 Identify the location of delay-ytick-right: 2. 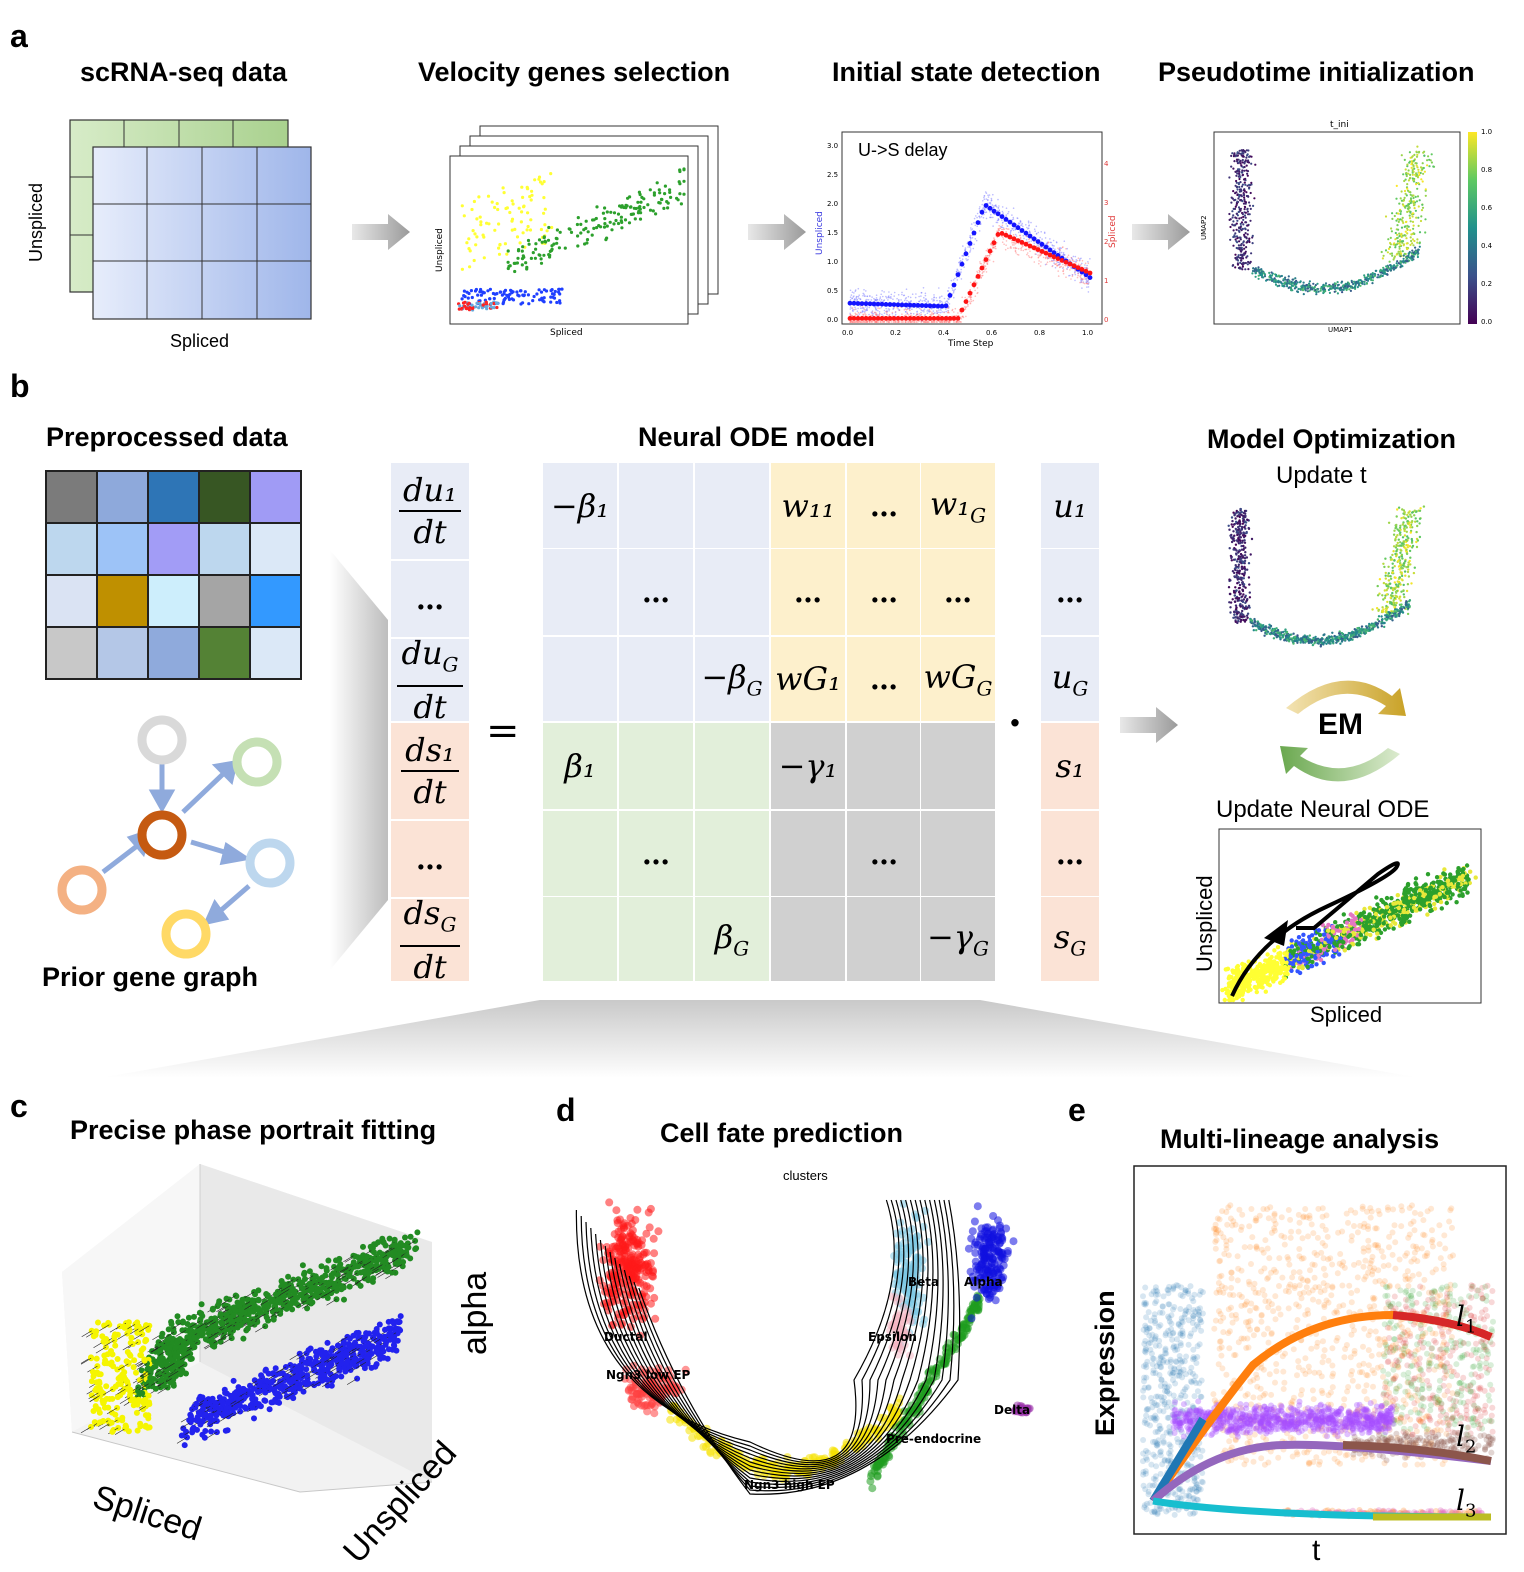
(1106, 242).